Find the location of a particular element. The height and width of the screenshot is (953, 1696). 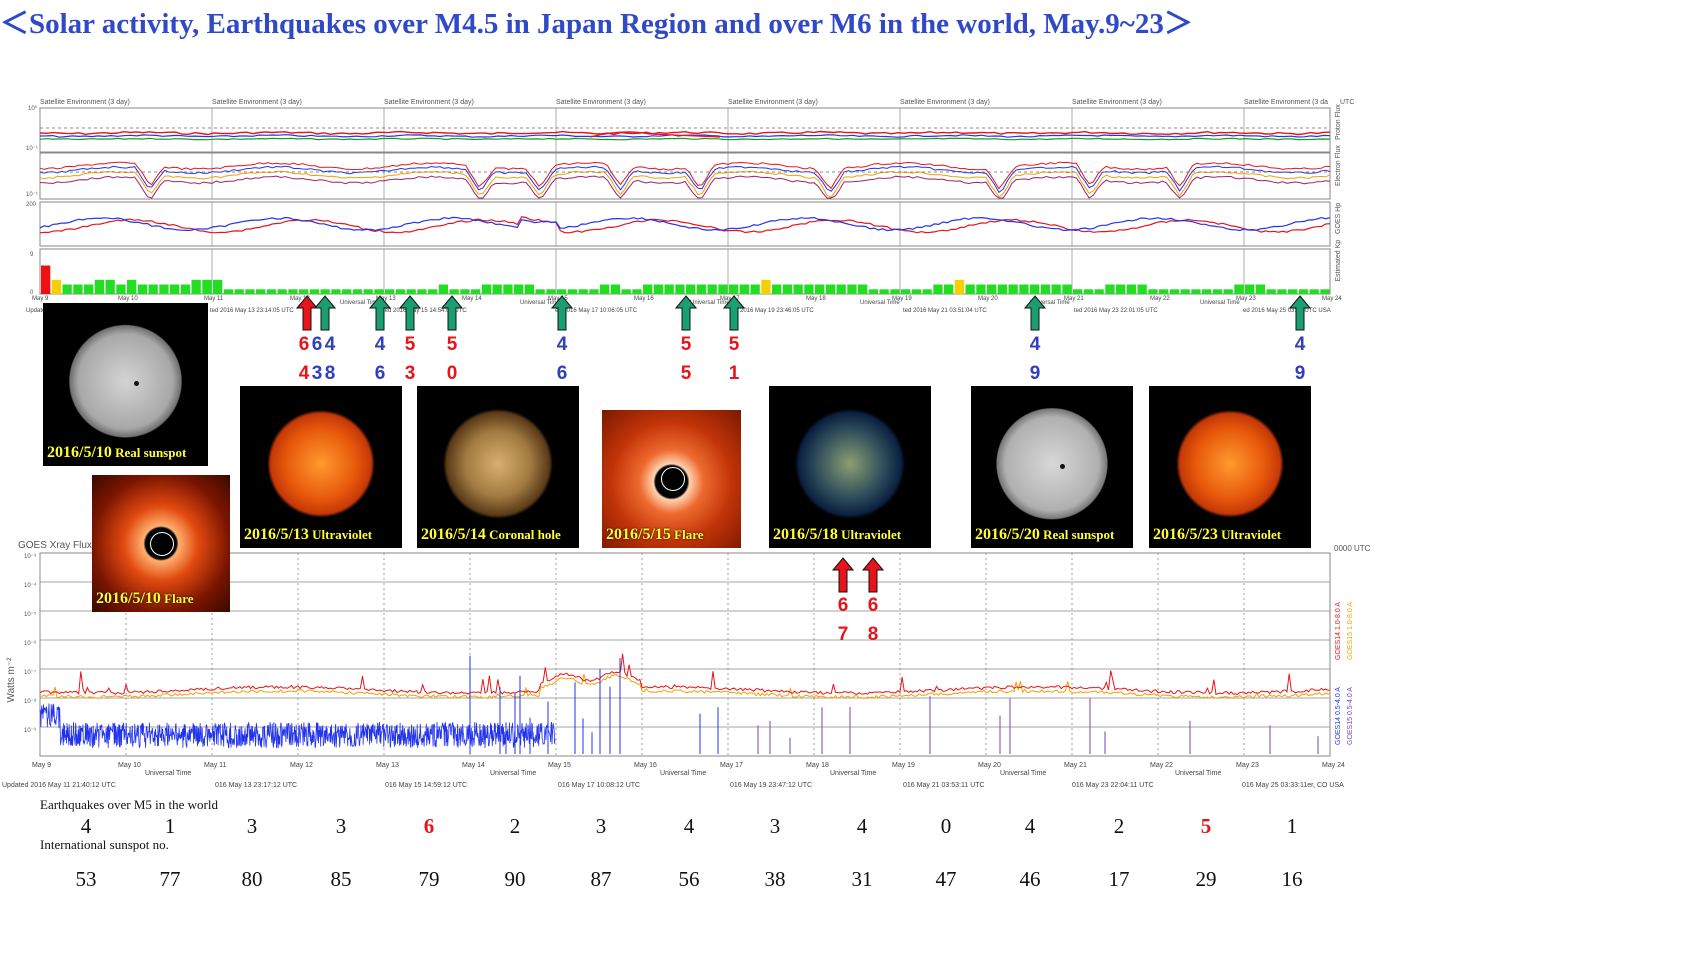

xray-legend-entry: GOES15 1.0-8.0 A is located at coordinates (1350, 631).